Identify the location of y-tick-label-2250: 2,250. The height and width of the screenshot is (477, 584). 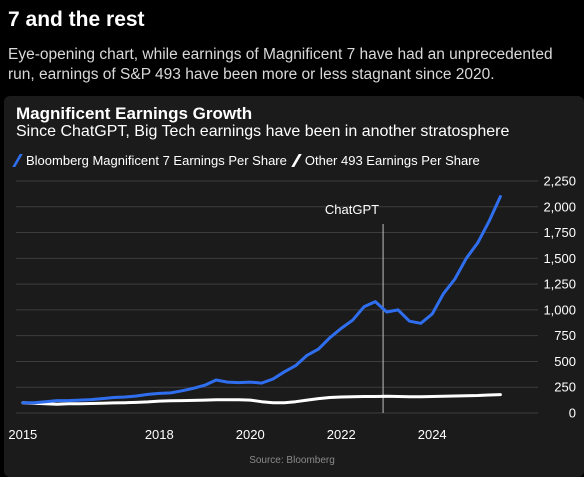
(559, 181).